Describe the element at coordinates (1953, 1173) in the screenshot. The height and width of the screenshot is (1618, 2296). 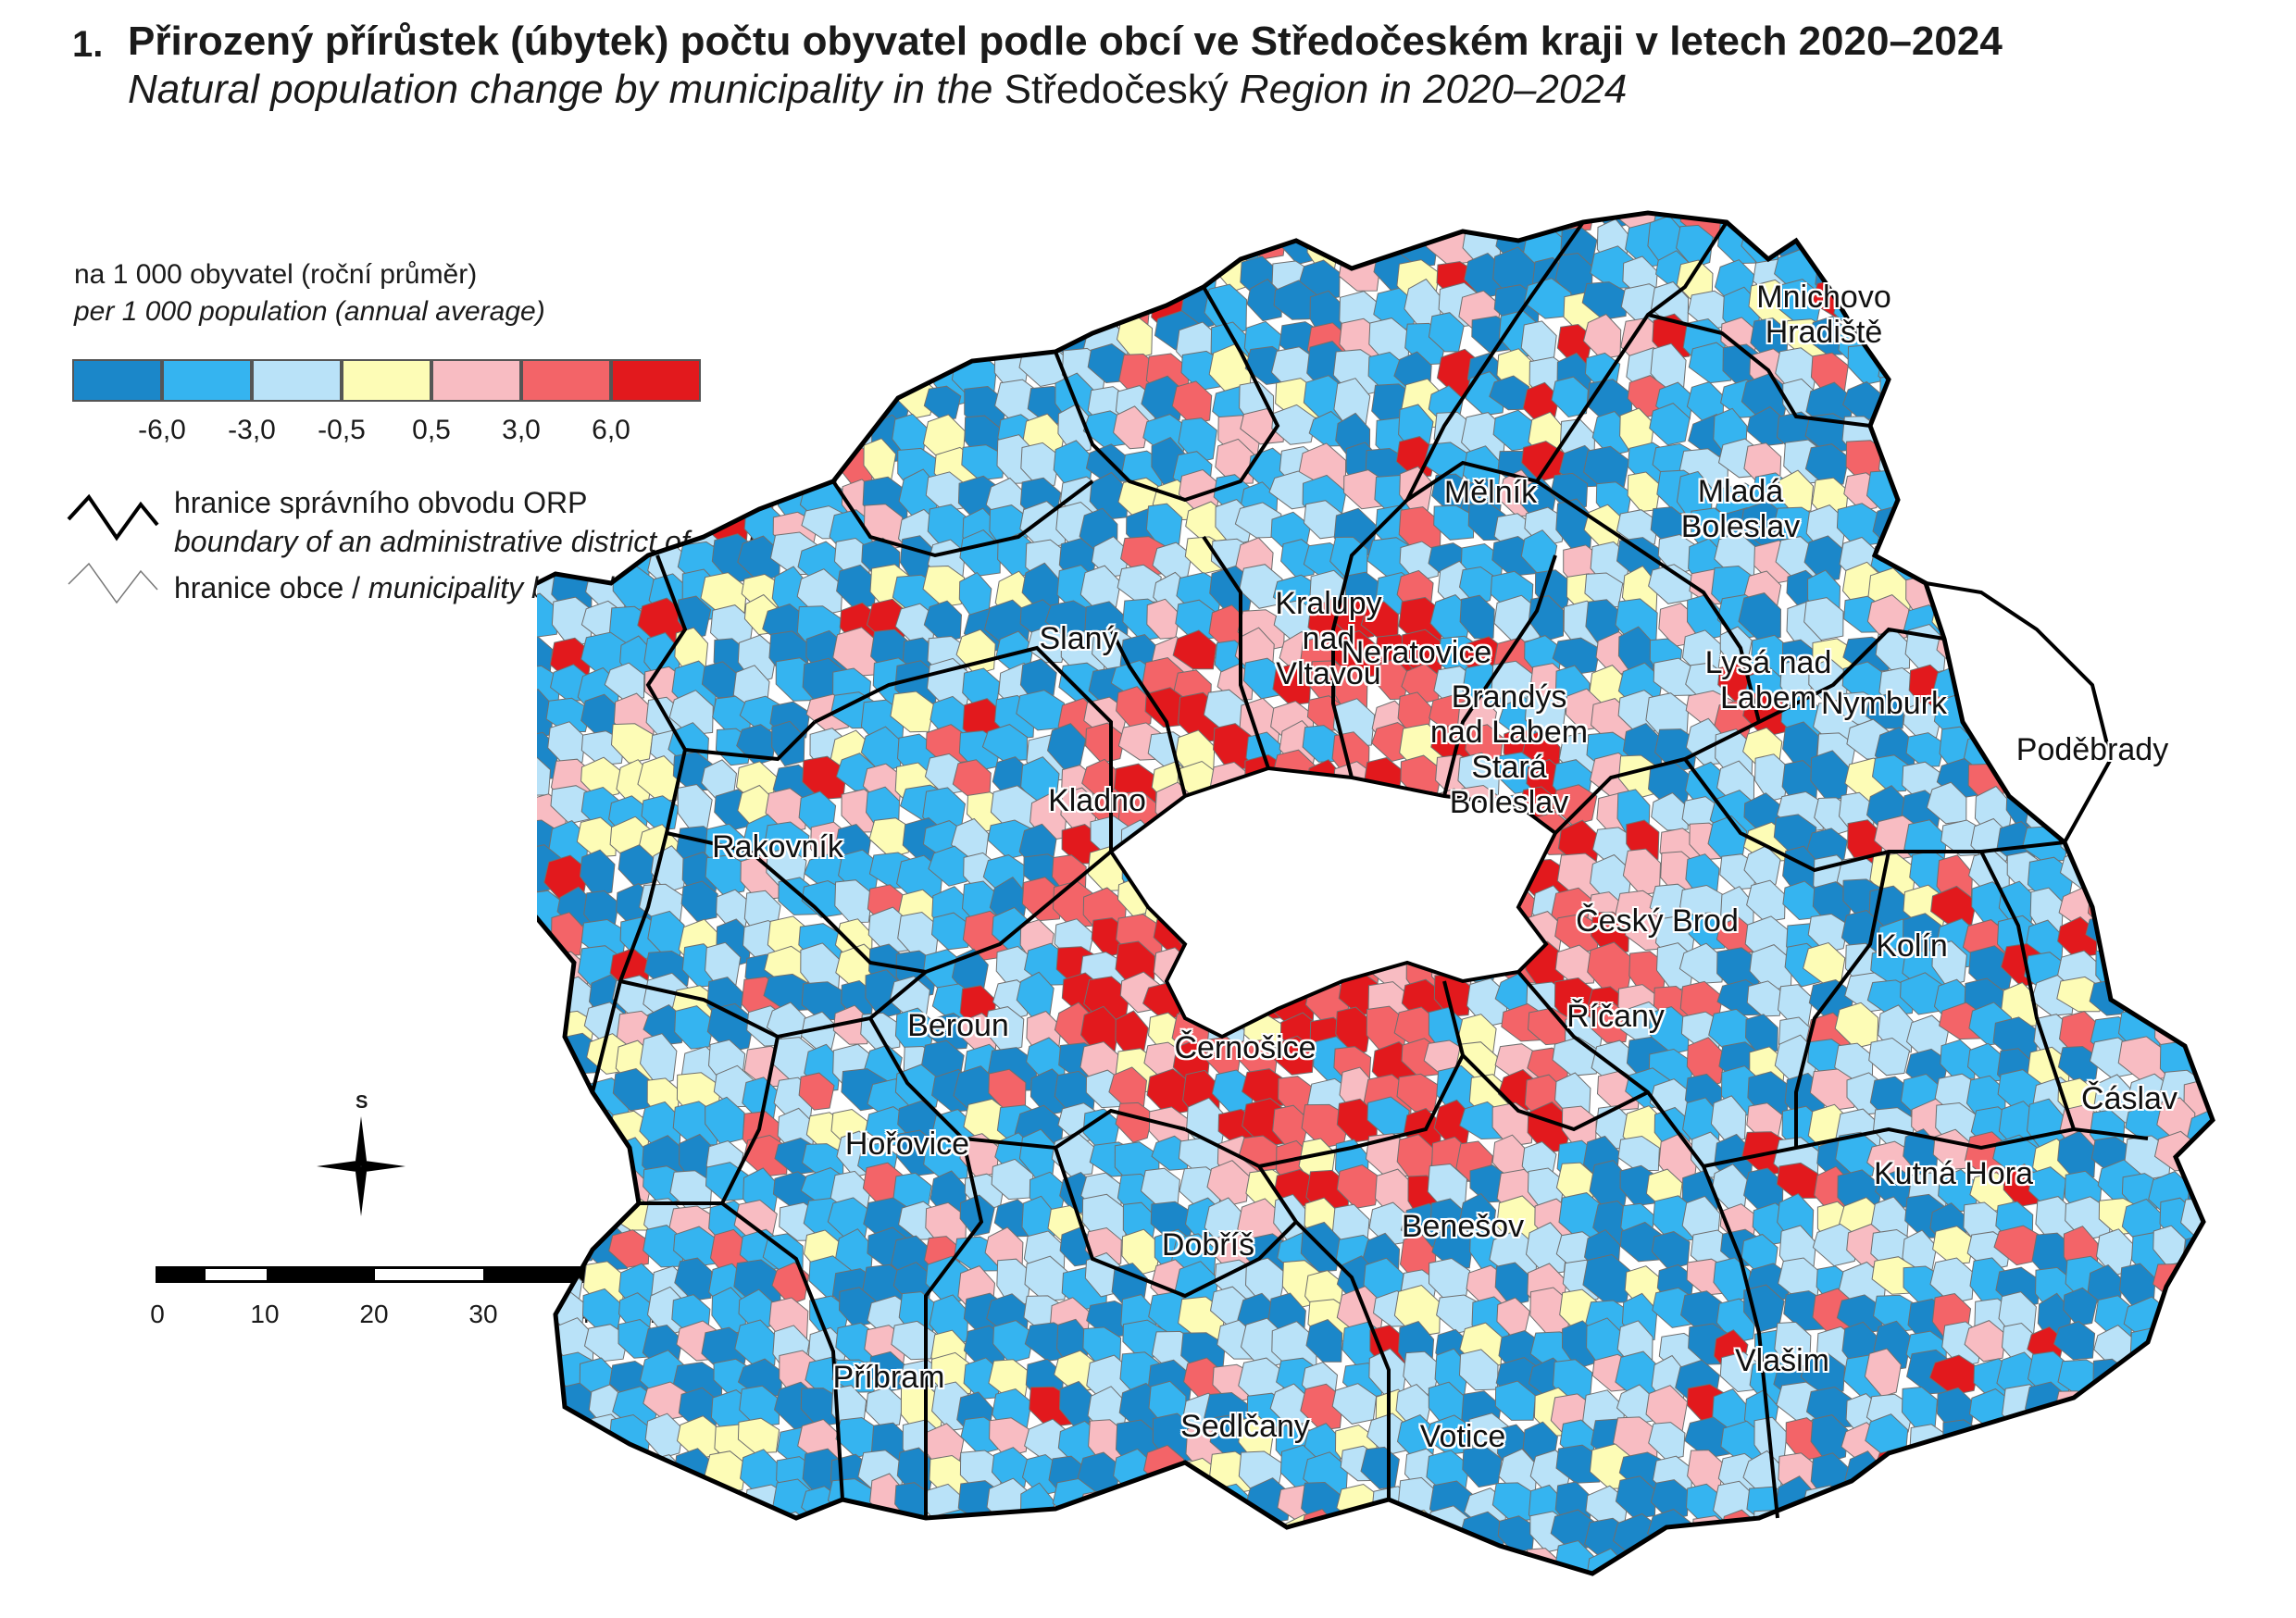
I see `city-label-kutn-hora: Kutná Hora` at that location.